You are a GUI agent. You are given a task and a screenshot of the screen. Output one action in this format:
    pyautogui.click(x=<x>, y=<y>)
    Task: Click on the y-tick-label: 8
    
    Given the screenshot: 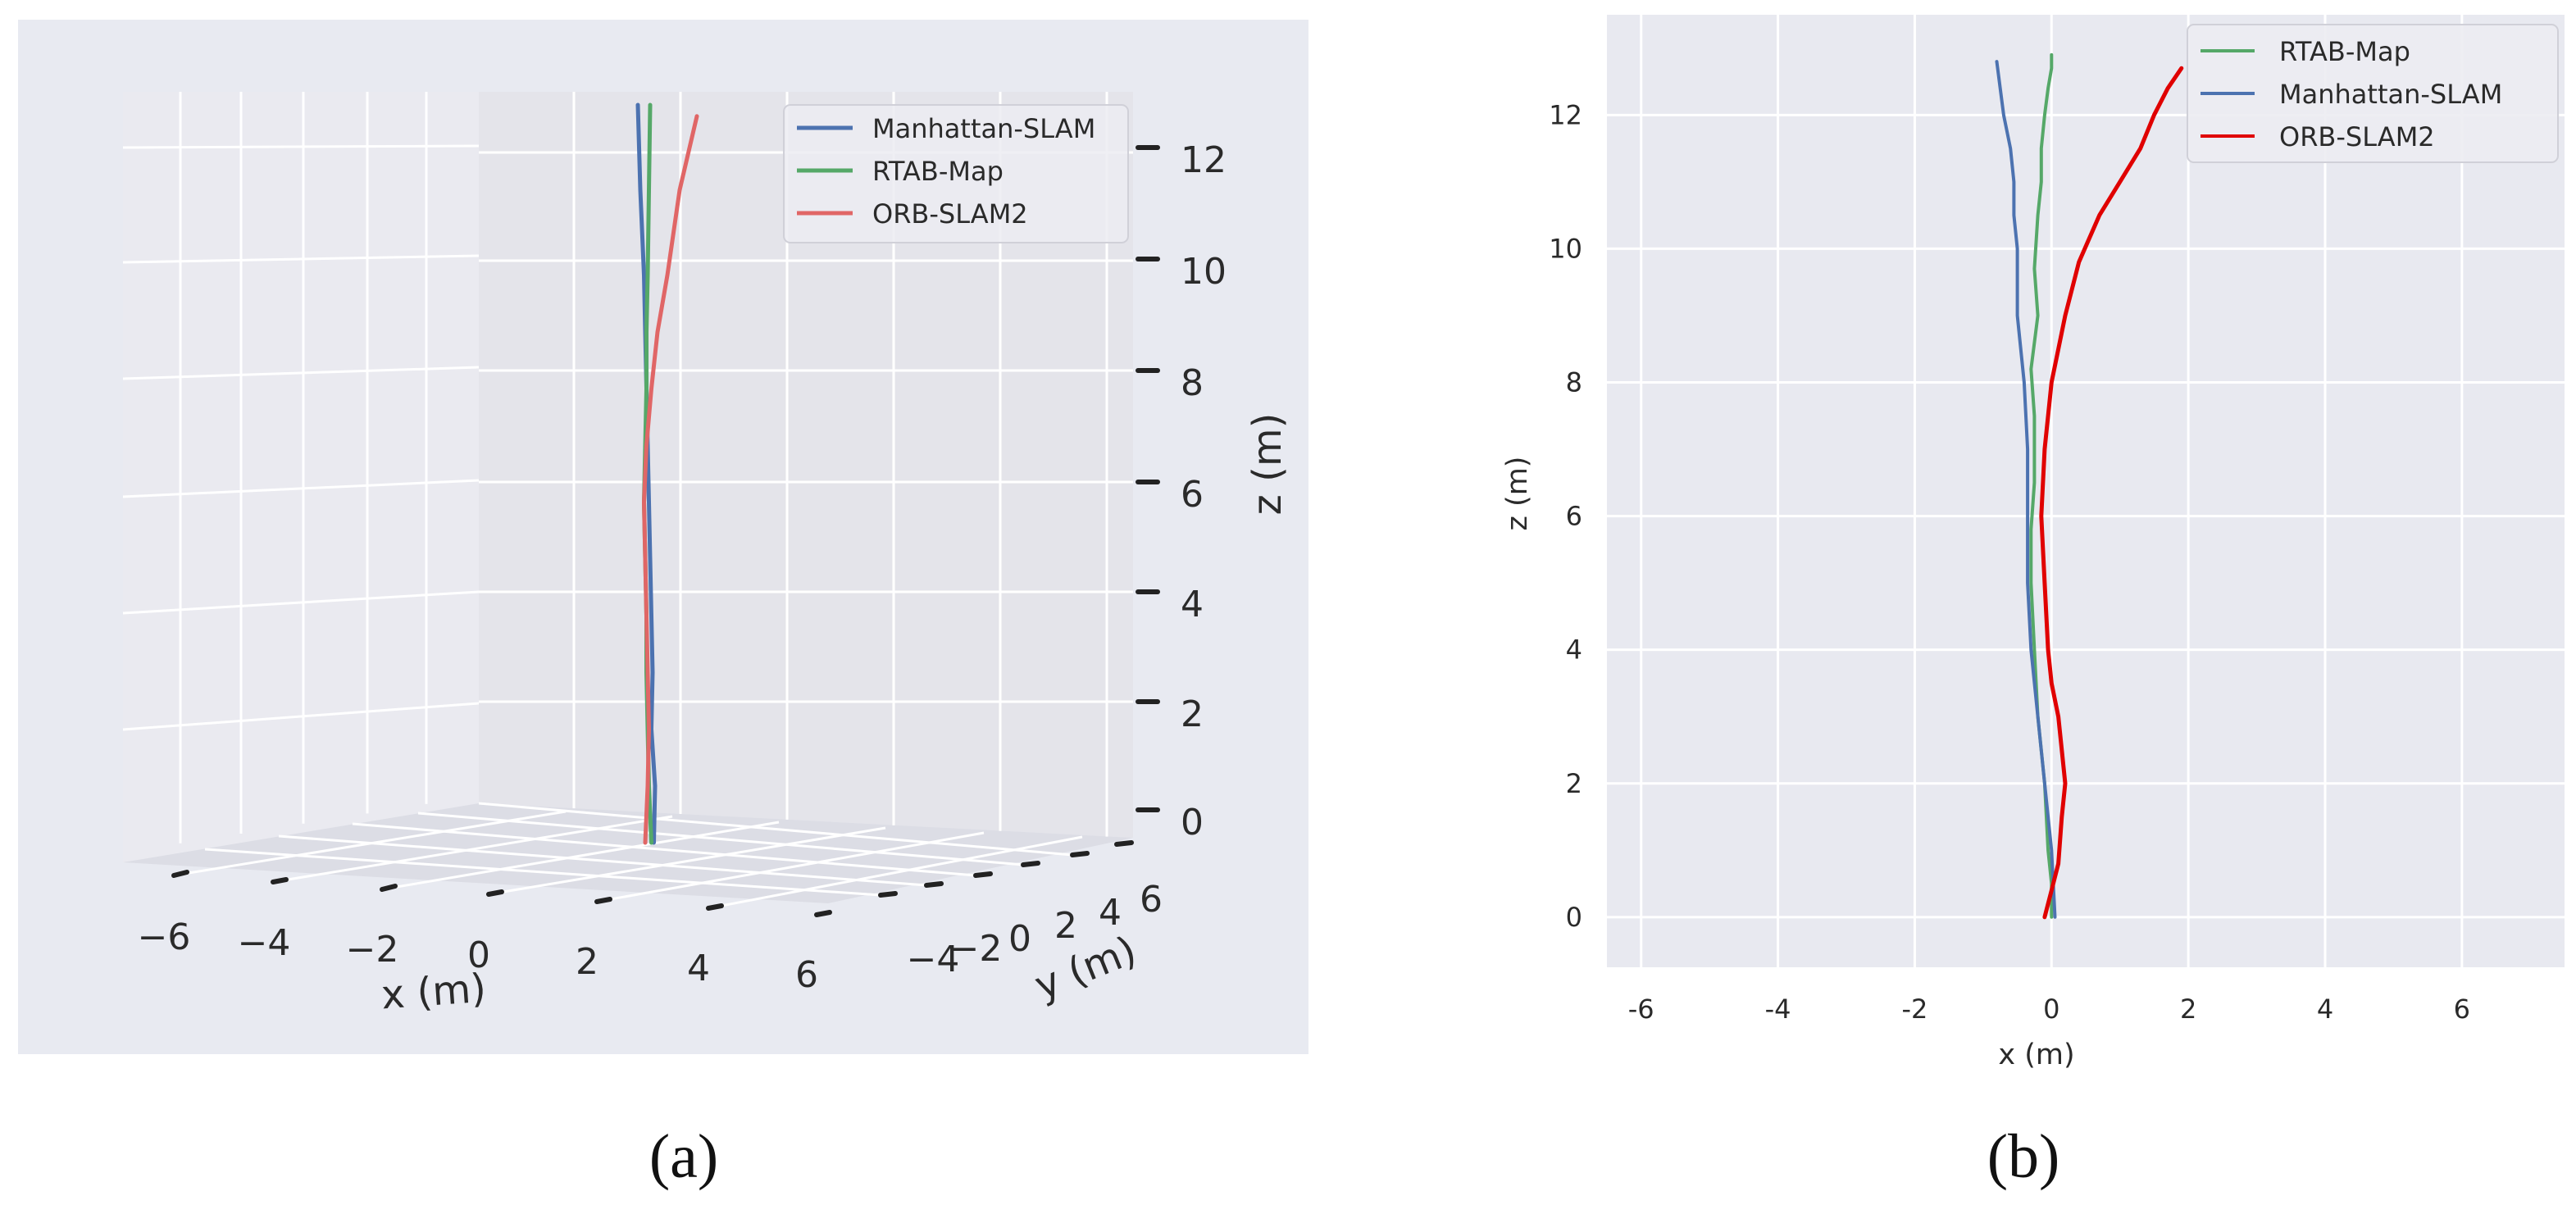 What is the action you would take?
    pyautogui.click(x=1574, y=382)
    